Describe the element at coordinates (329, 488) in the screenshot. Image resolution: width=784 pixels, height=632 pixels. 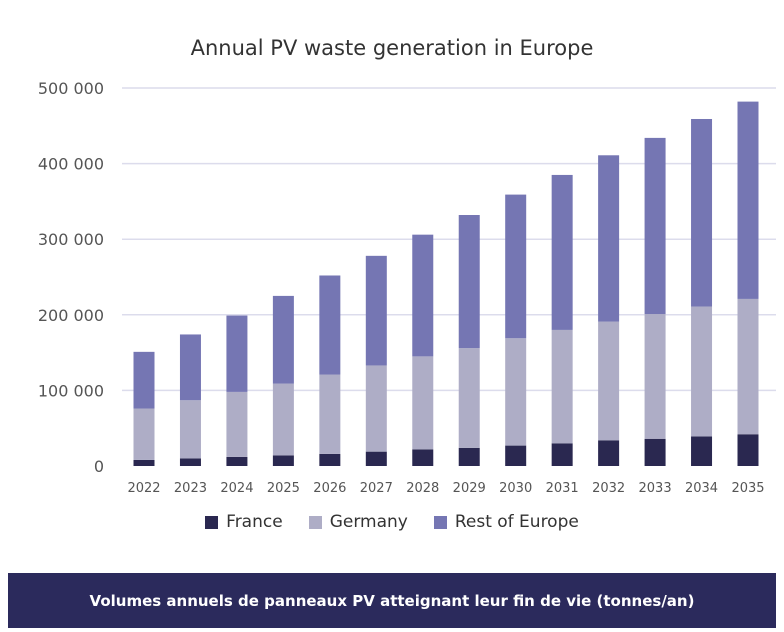
I see `x-tick-label: 2026` at that location.